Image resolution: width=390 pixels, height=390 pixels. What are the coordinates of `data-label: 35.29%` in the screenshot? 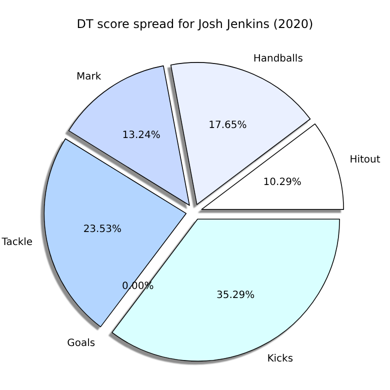 It's located at (235, 296).